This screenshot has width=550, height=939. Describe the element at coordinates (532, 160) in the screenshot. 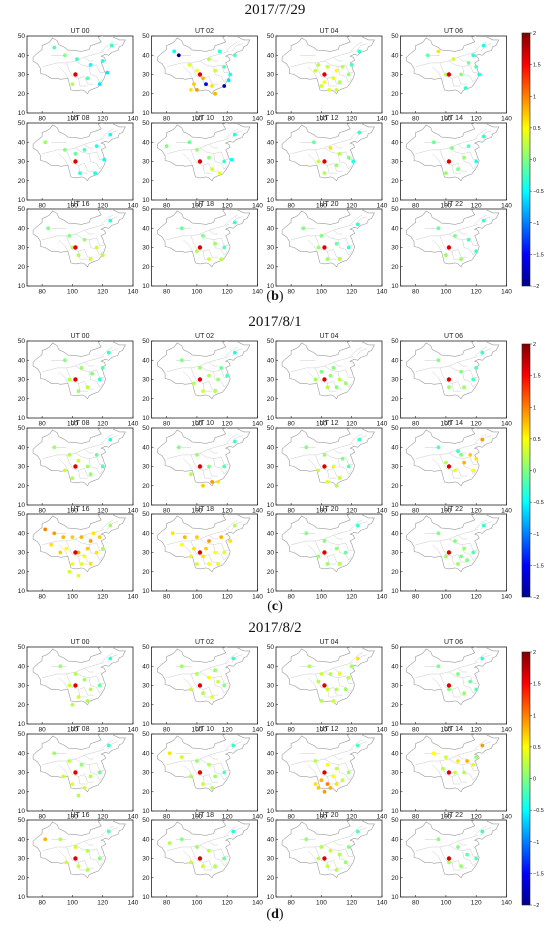

I see `colorbar: 2 1.5 1 0.5 0 −0.5 −1 −1.5 −2` at that location.